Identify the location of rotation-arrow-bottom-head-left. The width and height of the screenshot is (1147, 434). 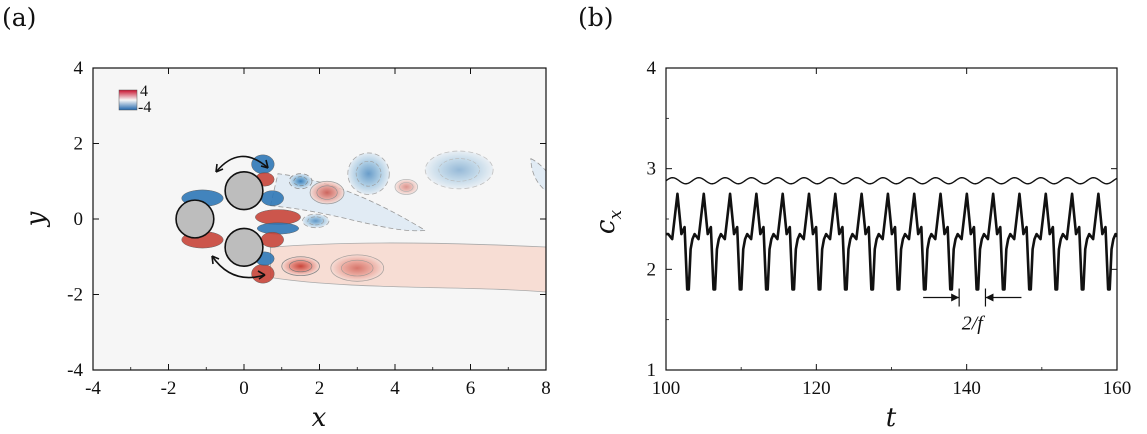
(215, 260).